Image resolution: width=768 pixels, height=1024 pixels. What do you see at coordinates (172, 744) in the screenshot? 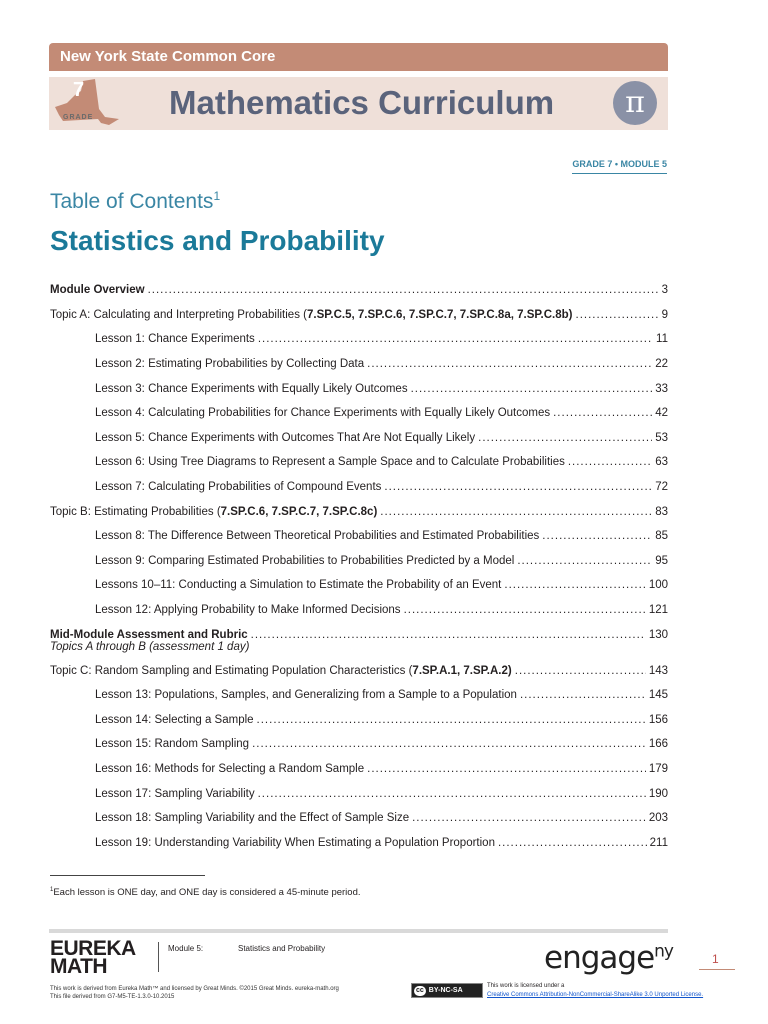
I see `entry-title: Lesson 15: Random Sampling` at bounding box center [172, 744].